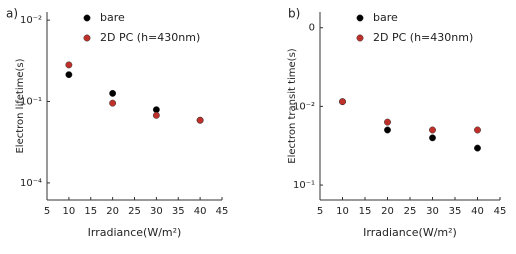 This screenshot has width=516, height=254. Describe the element at coordinates (312, 28) in the screenshot. I see `y-tick-label: 0` at that location.